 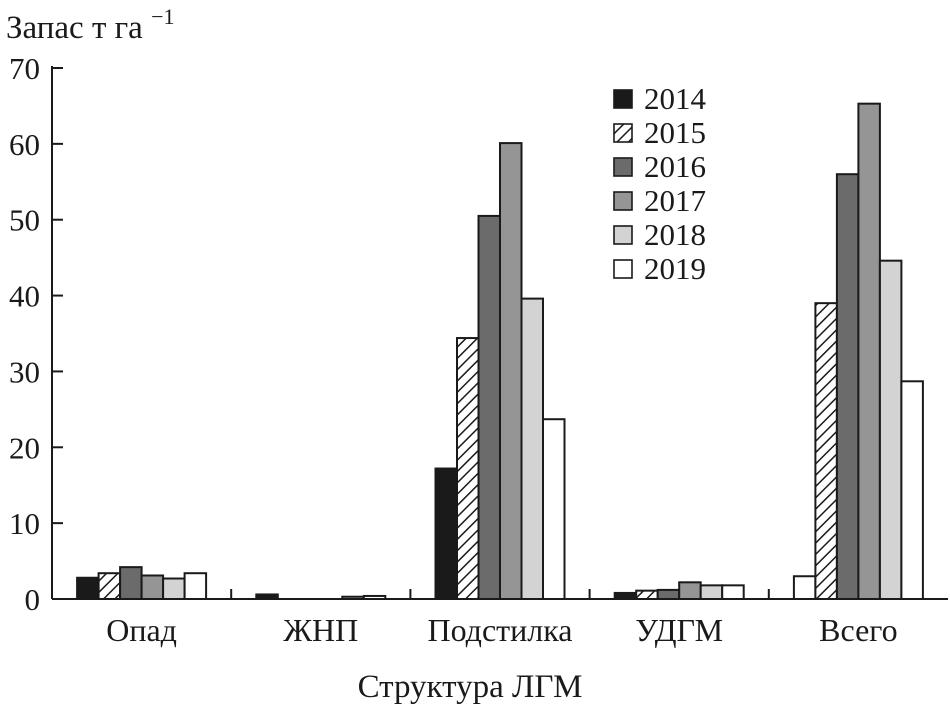 I want to click on x-tick-label: Всего, so click(x=858, y=630).